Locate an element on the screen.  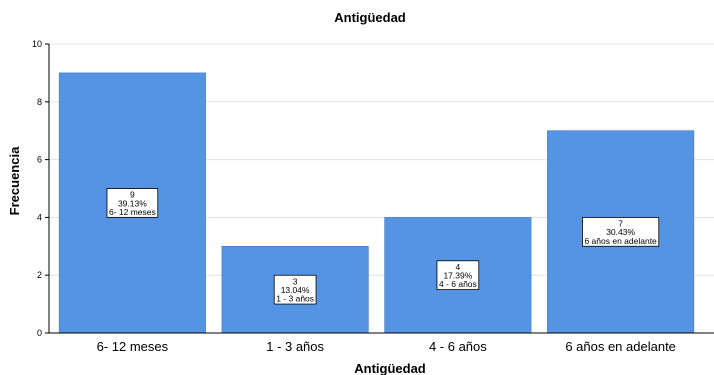
x-tick-label: 6- 12 meses is located at coordinates (133, 346).